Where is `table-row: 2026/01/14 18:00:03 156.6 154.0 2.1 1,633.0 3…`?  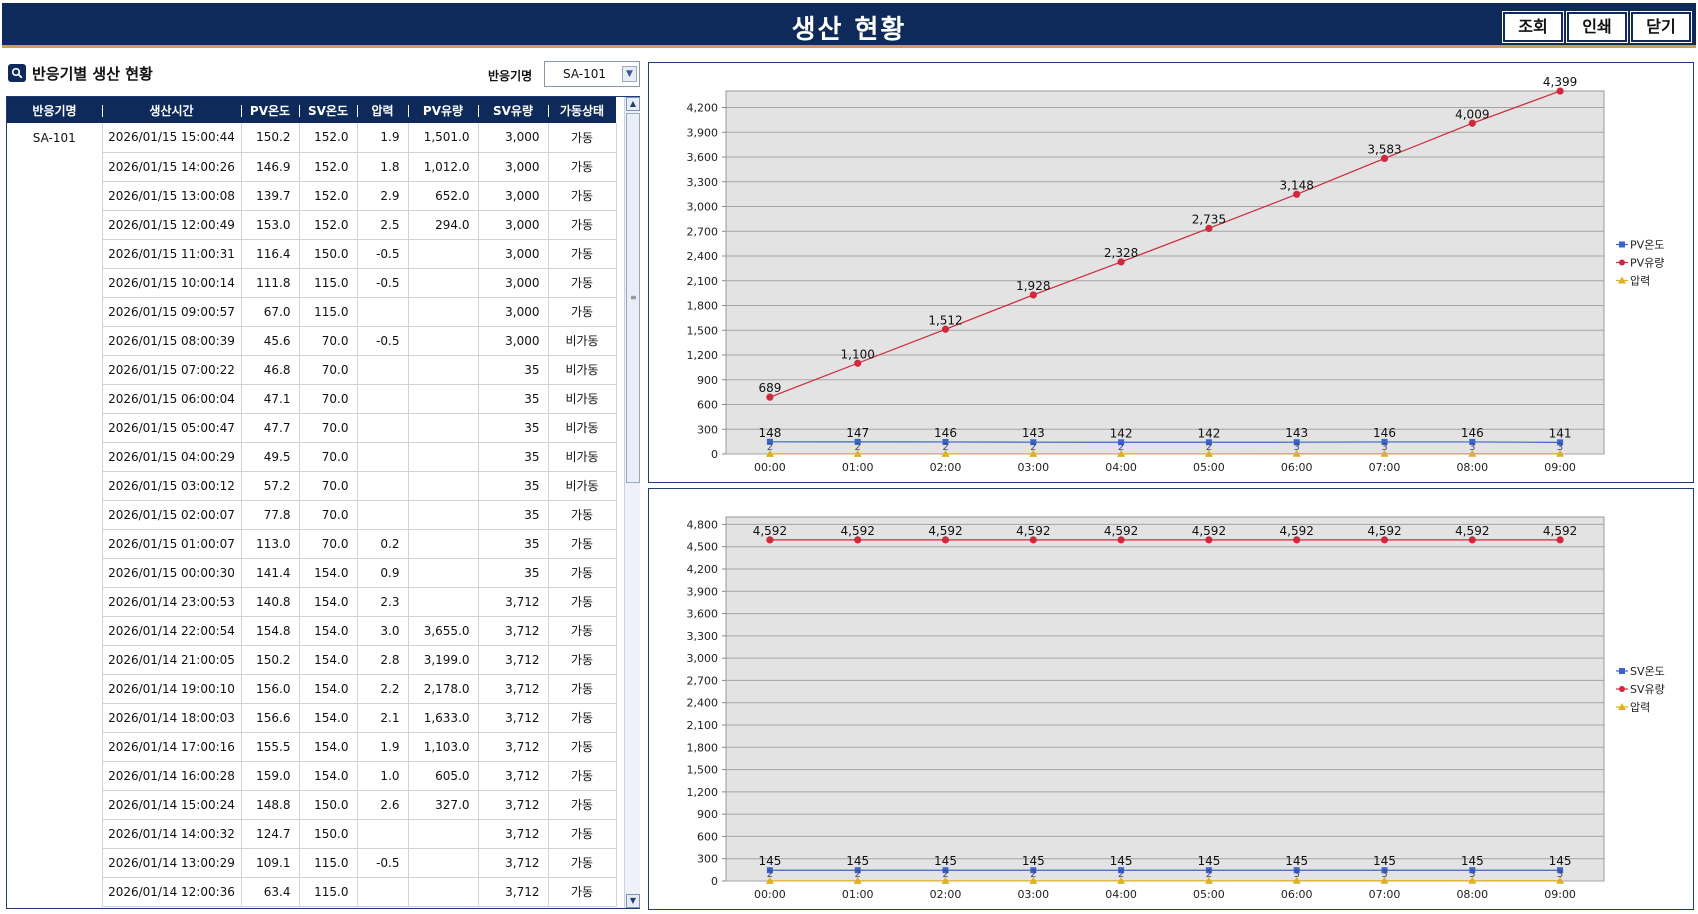
table-row: 2026/01/14 18:00:03 156.6 154.0 2.1 1,633.0 3… is located at coordinates (312, 718).